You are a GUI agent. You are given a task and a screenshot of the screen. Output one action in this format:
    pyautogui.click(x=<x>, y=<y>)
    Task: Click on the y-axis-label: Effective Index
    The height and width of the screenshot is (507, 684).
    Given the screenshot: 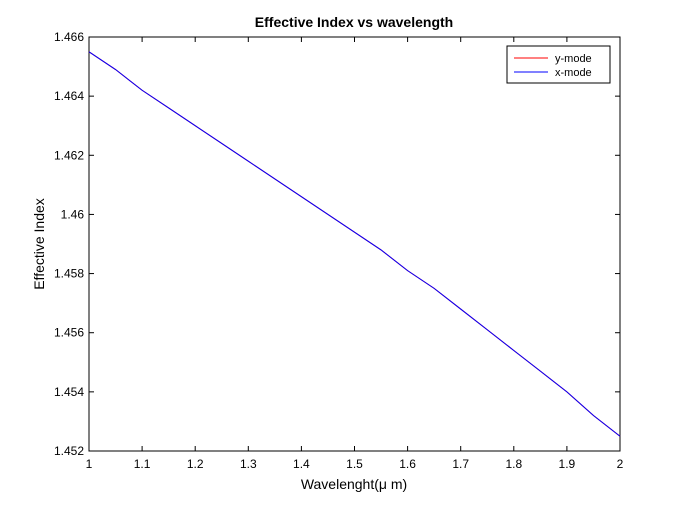 What is the action you would take?
    pyautogui.click(x=39, y=244)
    